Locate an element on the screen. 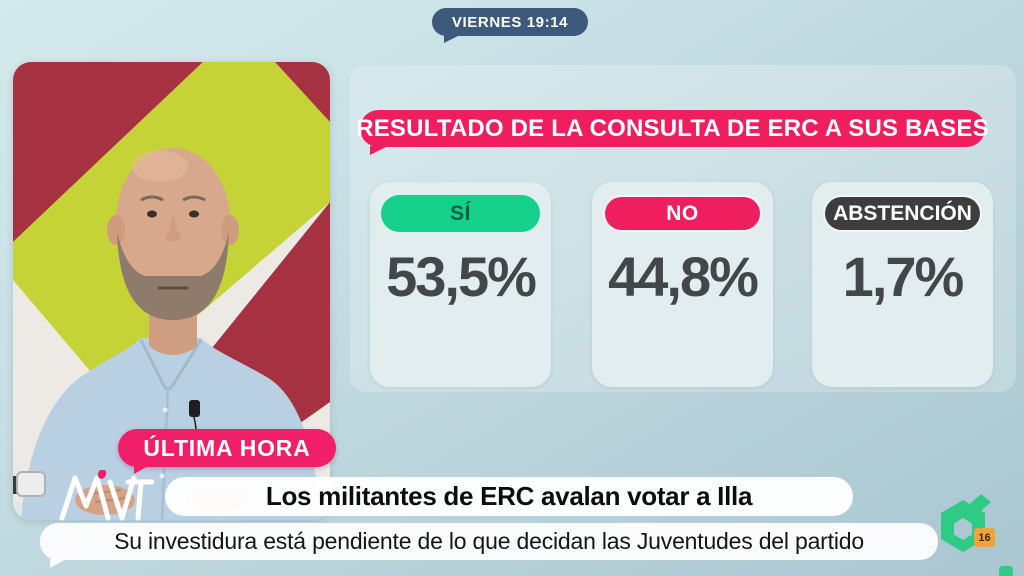 The image size is (1024, 576). result-card-yes: SÍ 53,5% is located at coordinates (460, 284).